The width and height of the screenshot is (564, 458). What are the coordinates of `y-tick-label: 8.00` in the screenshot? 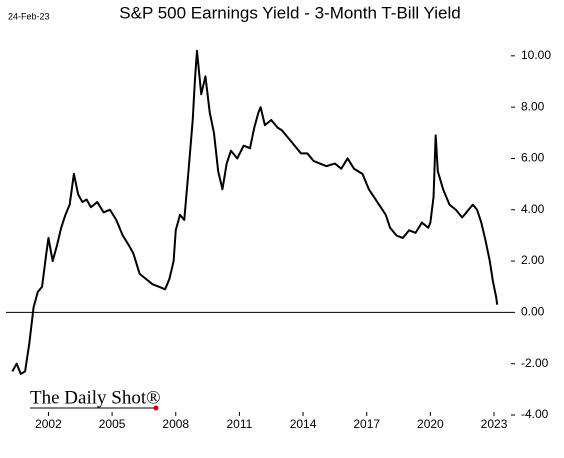 It's located at (533, 106).